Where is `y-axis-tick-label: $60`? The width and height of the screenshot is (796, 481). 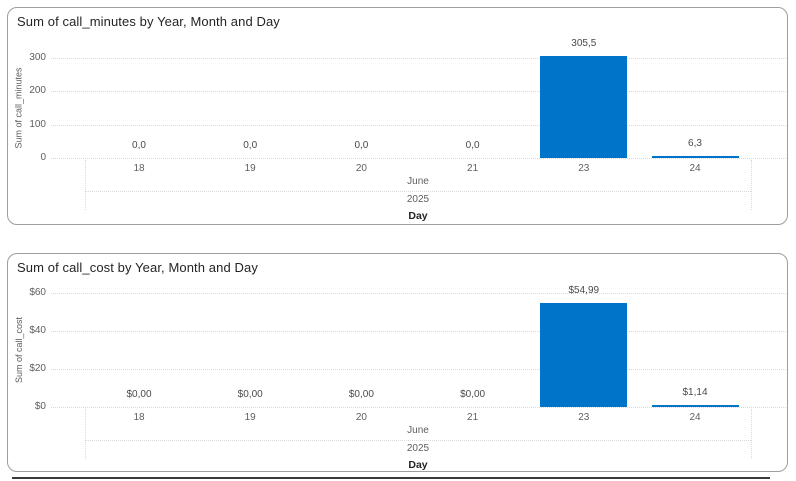
y-axis-tick-label: $60 is located at coordinates (37, 292).